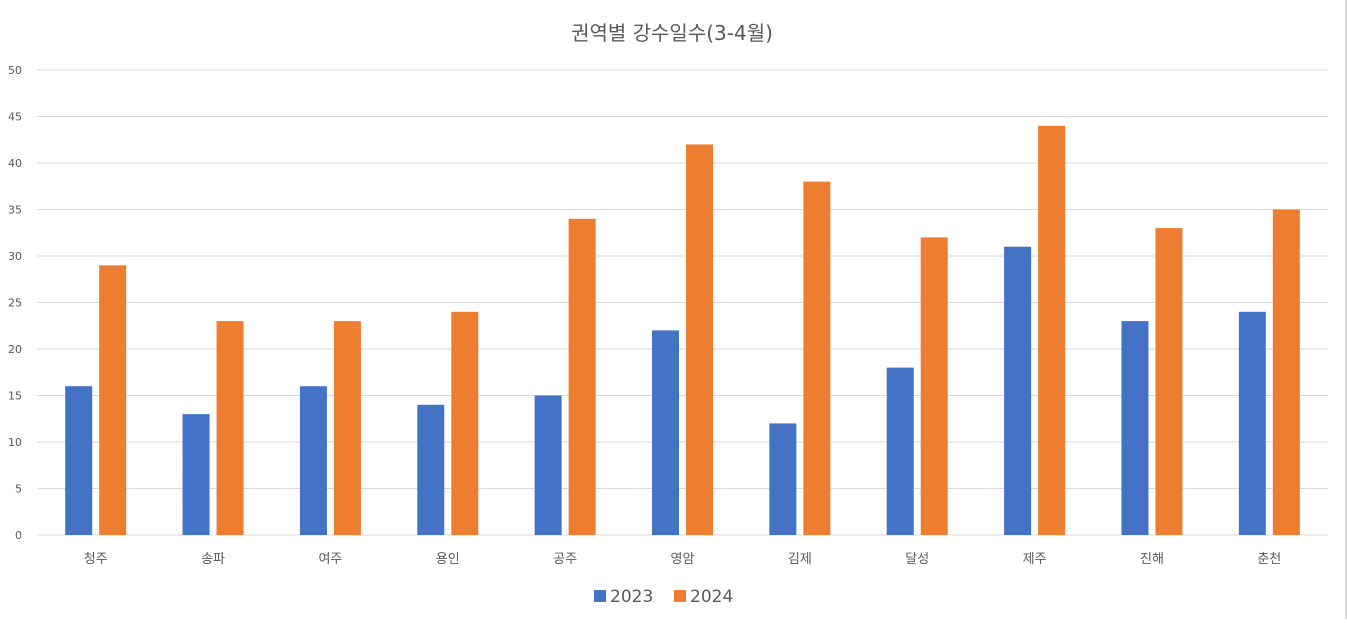 The width and height of the screenshot is (1347, 623). Describe the element at coordinates (15, 442) in the screenshot. I see `y-tick-label: 10` at that location.